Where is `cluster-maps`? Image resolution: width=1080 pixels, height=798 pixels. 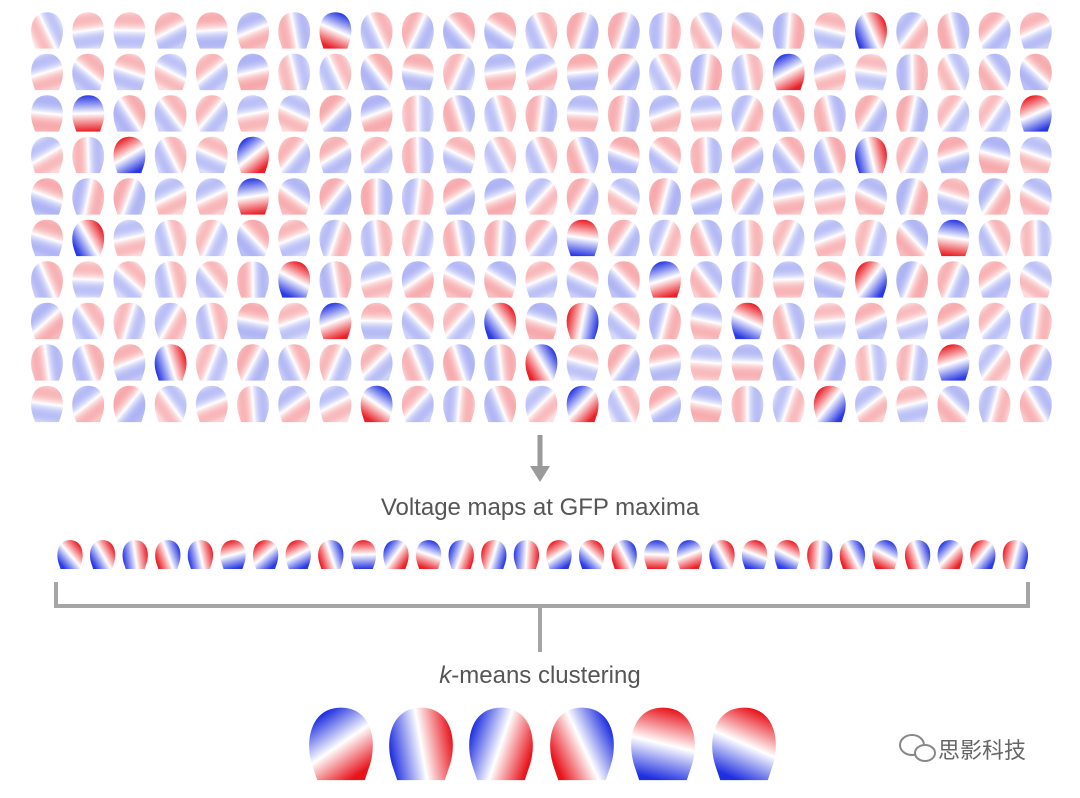 cluster-maps is located at coordinates (542, 744).